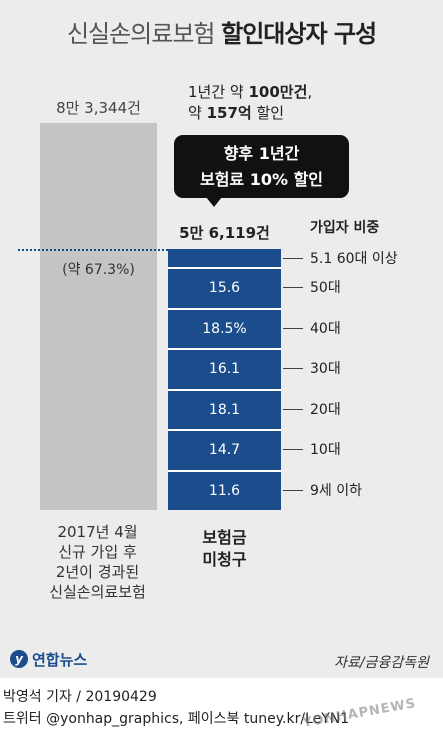 The height and width of the screenshot is (750, 443). I want to click on logo-icon: y, so click(19, 659).